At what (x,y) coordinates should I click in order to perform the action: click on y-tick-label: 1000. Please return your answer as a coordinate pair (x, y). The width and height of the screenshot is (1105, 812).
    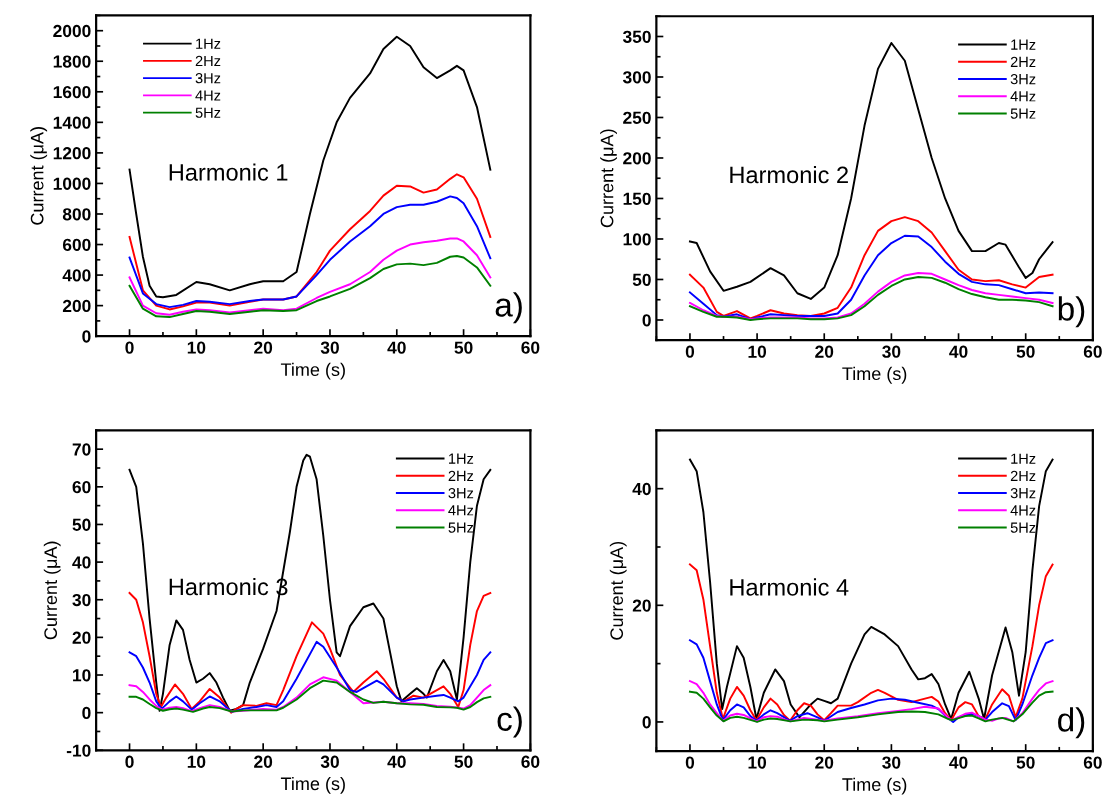
    Looking at the image, I should click on (72, 183).